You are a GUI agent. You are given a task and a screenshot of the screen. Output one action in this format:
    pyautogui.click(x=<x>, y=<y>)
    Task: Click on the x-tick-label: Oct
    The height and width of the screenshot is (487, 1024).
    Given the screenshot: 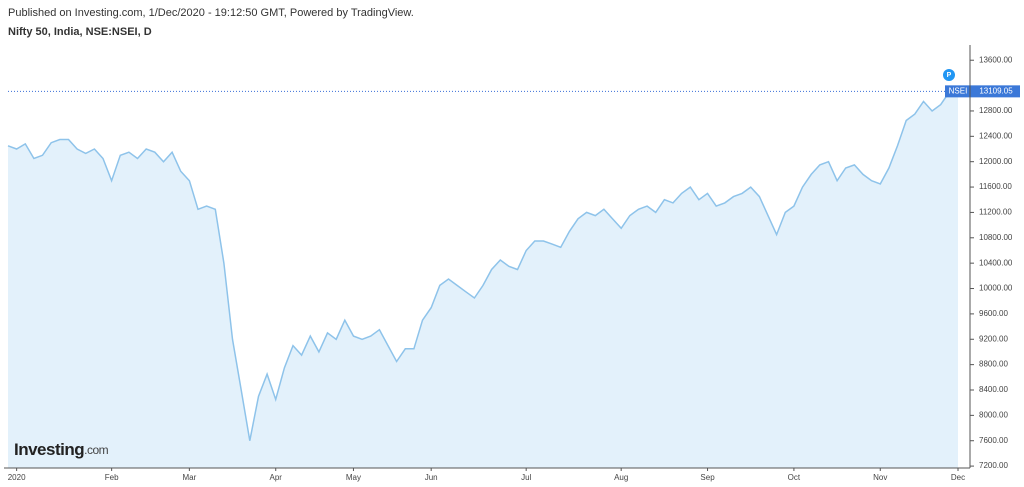 What is the action you would take?
    pyautogui.click(x=794, y=477)
    